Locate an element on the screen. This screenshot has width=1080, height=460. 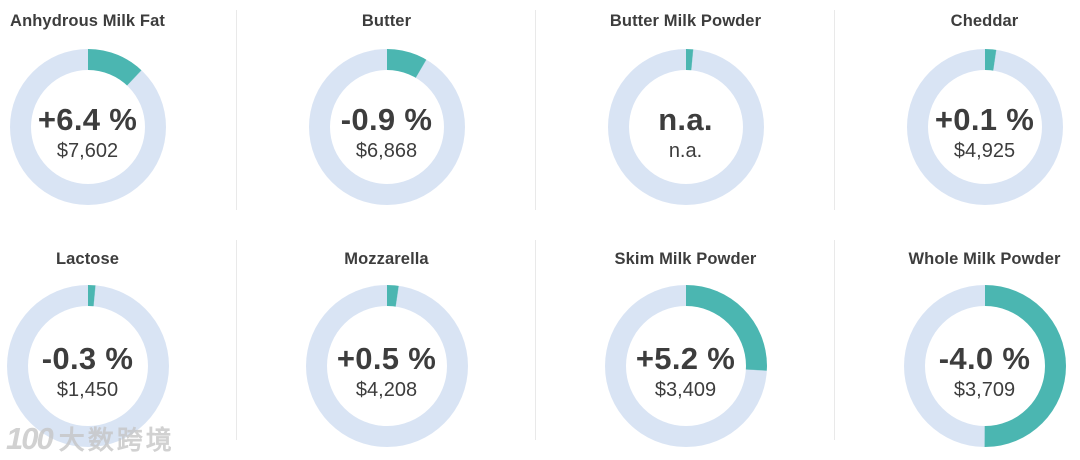
product-card: Mozzarella +0.5 % $4,208 is located at coordinates (386, 345).